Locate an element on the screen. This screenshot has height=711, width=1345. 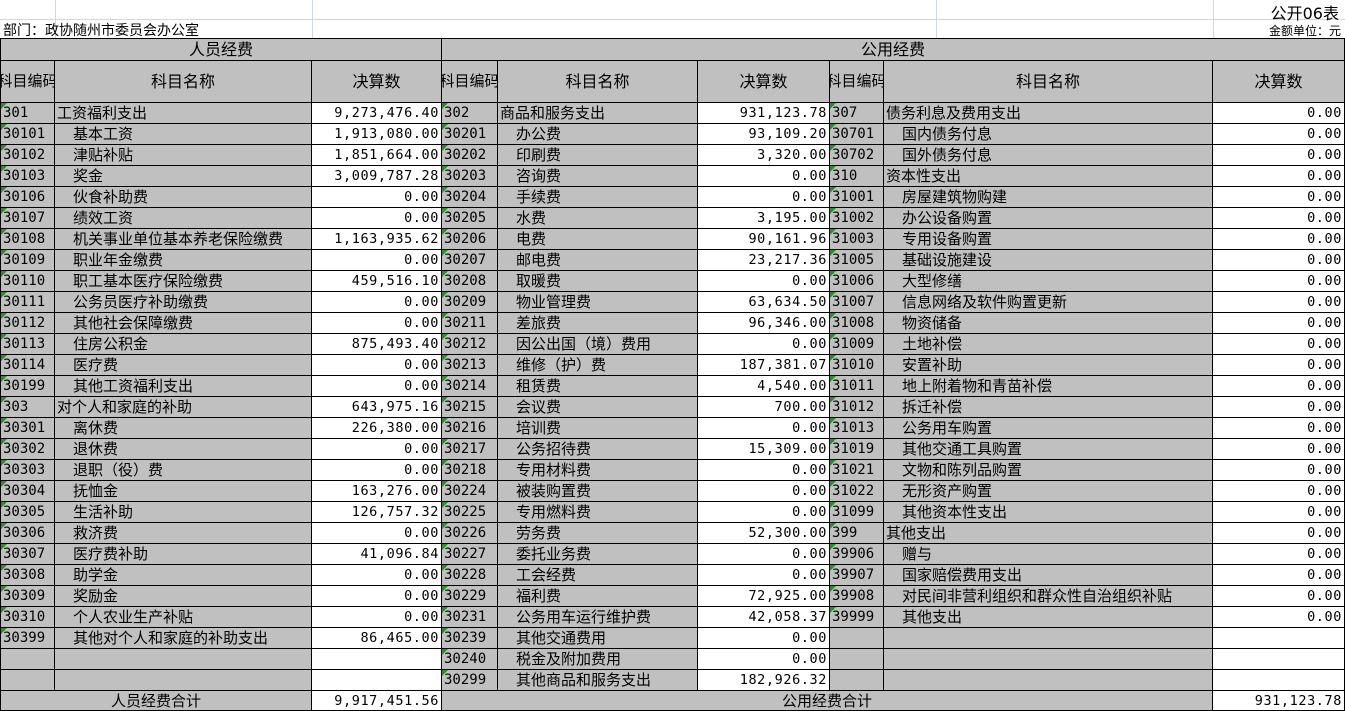
row-code: 30215 is located at coordinates (470, 407).